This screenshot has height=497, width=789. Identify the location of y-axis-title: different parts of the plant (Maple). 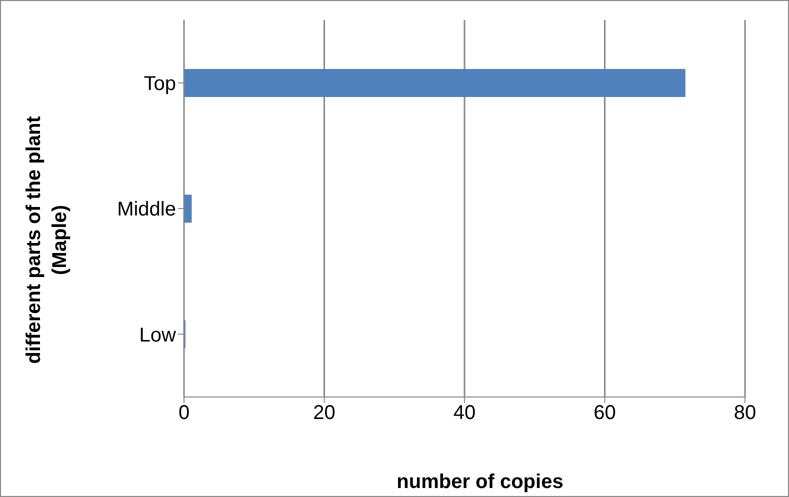
(47, 240).